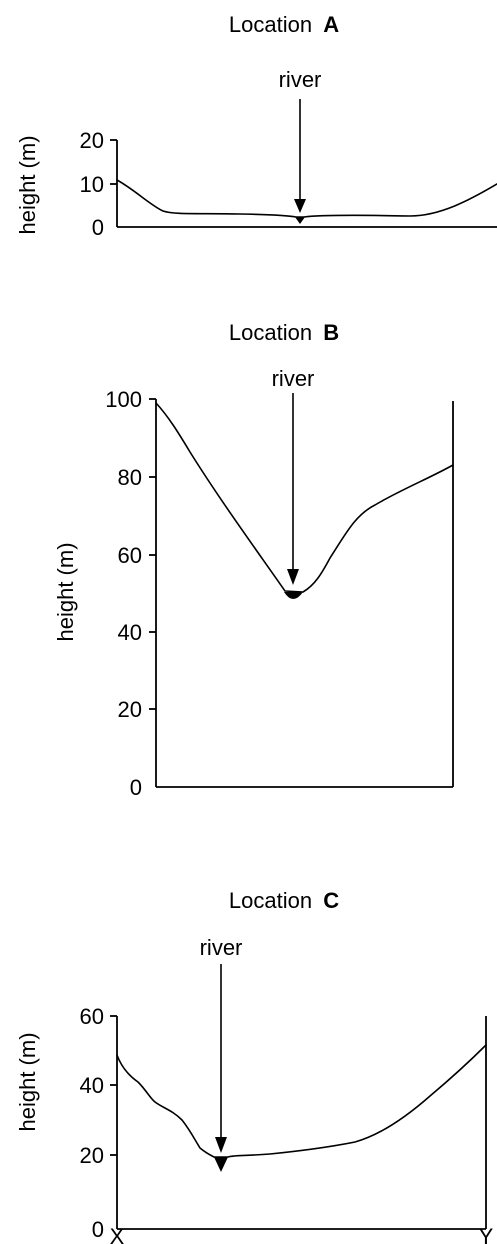 This screenshot has width=497, height=1244. Describe the element at coordinates (117, 1234) in the screenshot. I see `endpoint-x-label: X` at that location.